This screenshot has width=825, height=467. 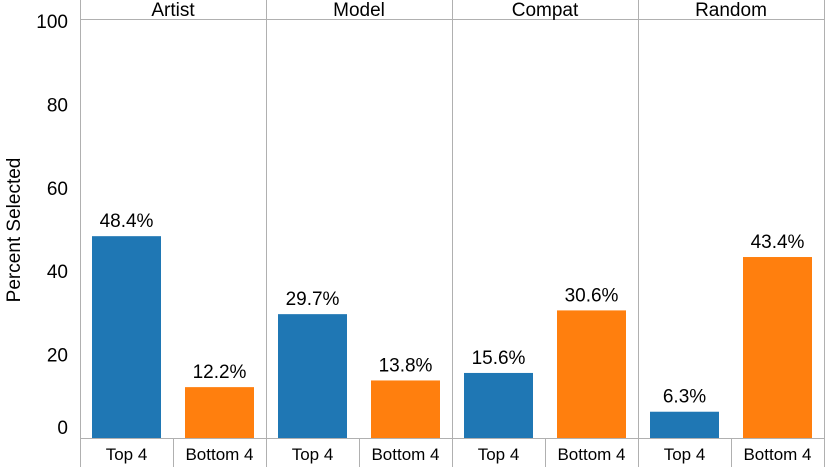 What do you see at coordinates (173, 10) in the screenshot?
I see `panel-title: Artist` at bounding box center [173, 10].